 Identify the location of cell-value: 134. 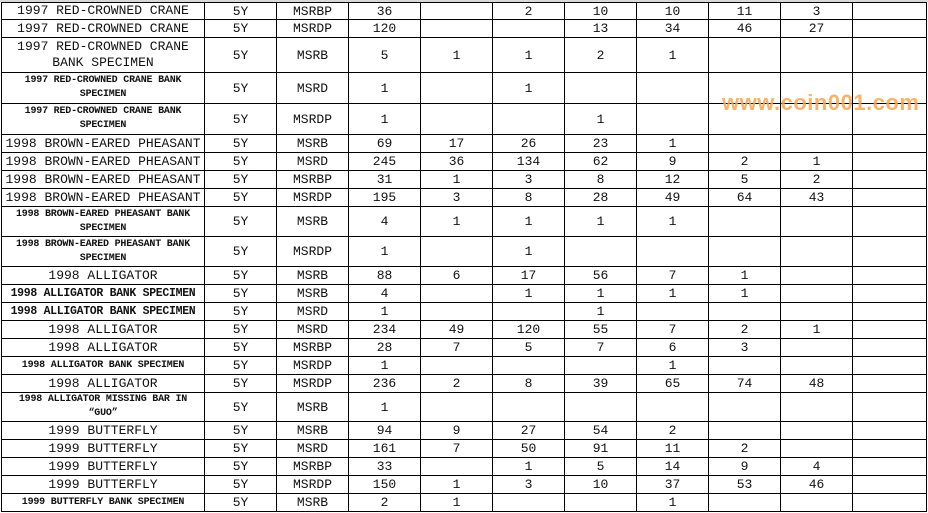
(528, 161).